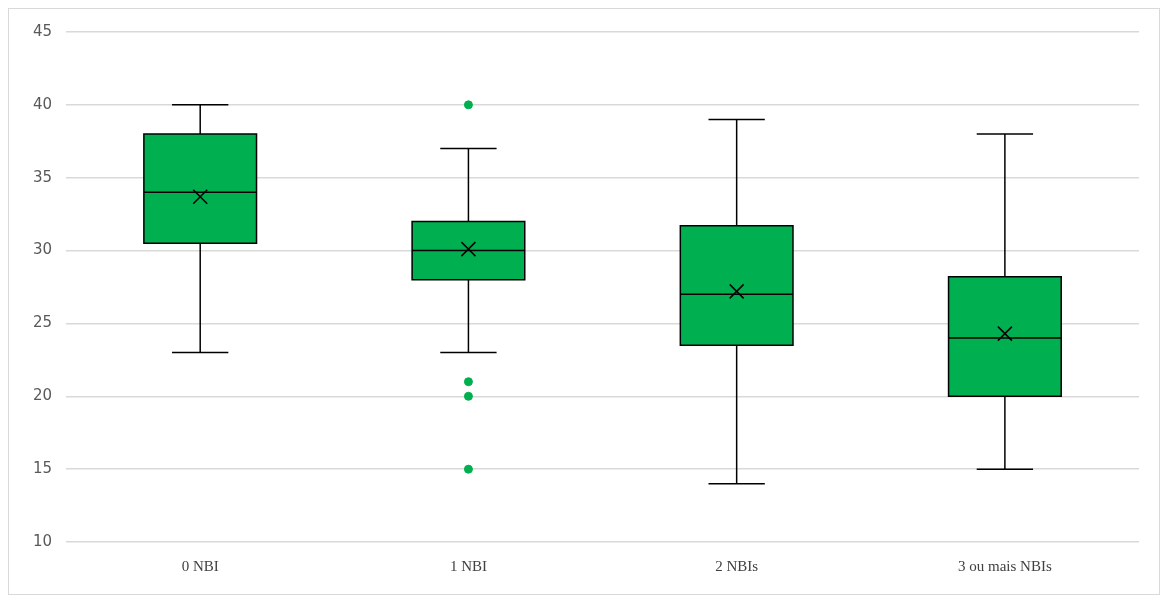 Image resolution: width=1170 pixels, height=605 pixels. I want to click on y-tick-label: 15, so click(42, 468).